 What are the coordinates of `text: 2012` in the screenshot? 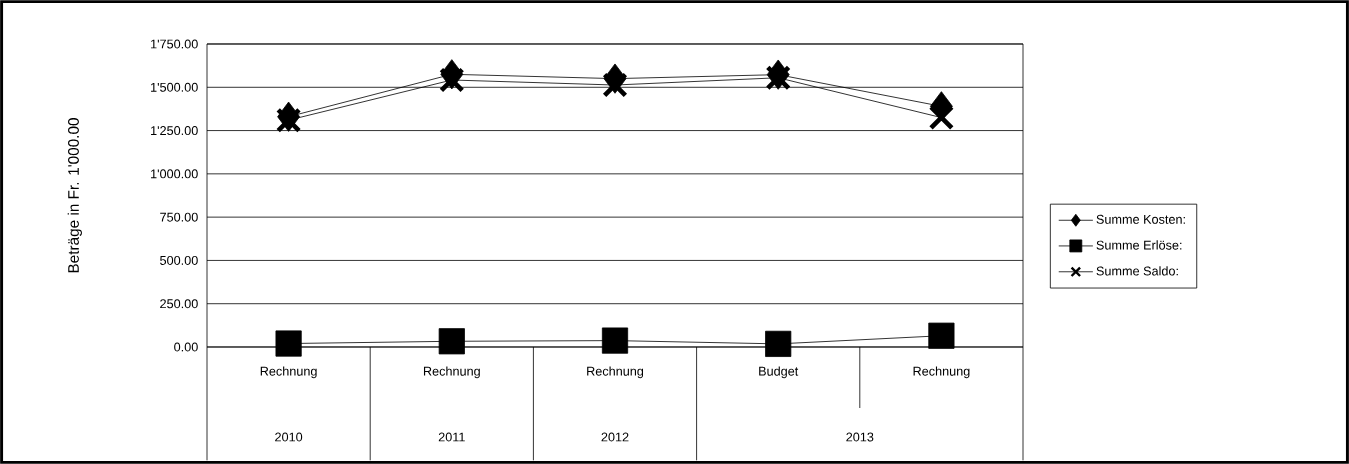 It's located at (615, 437).